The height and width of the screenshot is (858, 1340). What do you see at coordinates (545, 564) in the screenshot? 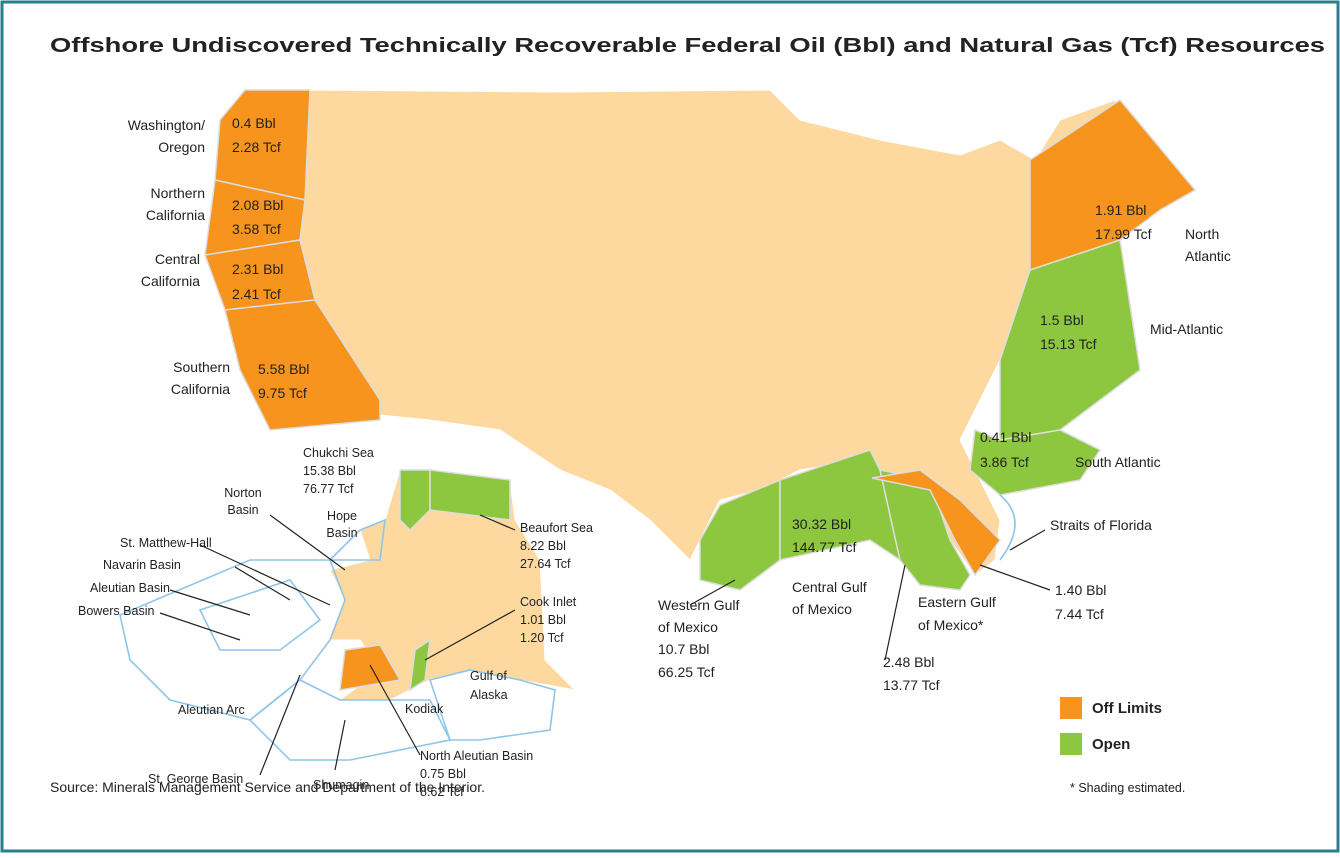
I see `gas-value: 27.64 Tcf` at bounding box center [545, 564].